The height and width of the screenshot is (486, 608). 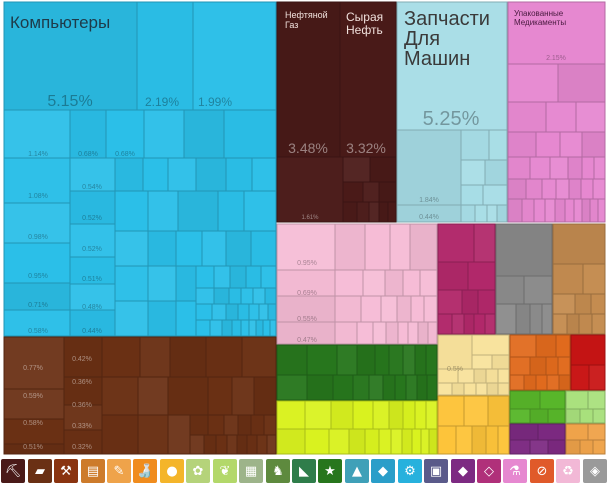 I want to click on diamond-icon: ◆, so click(x=463, y=471).